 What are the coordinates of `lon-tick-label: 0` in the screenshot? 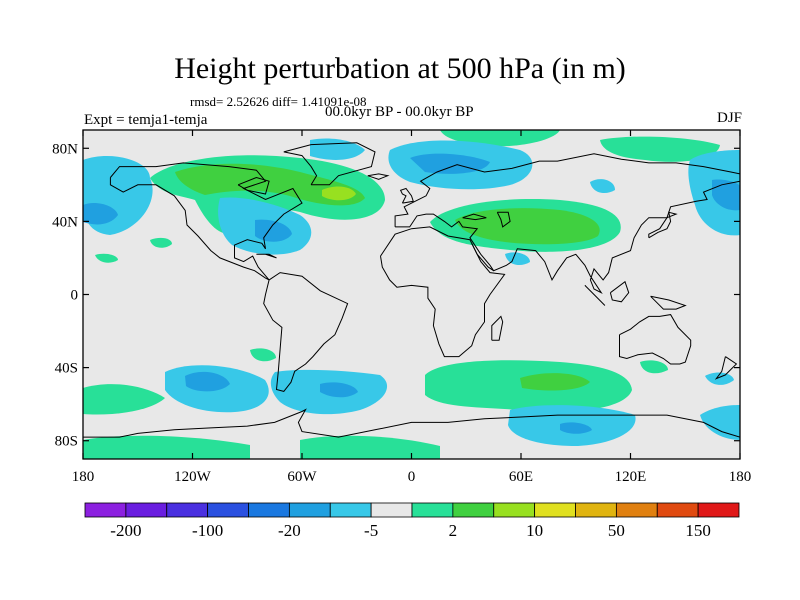 It's located at (412, 477).